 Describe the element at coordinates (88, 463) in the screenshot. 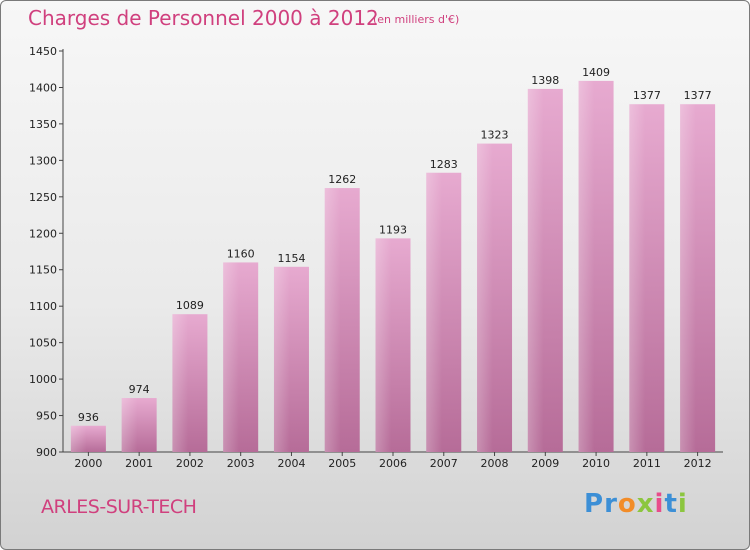

I see `x-tick-label: 2000` at that location.